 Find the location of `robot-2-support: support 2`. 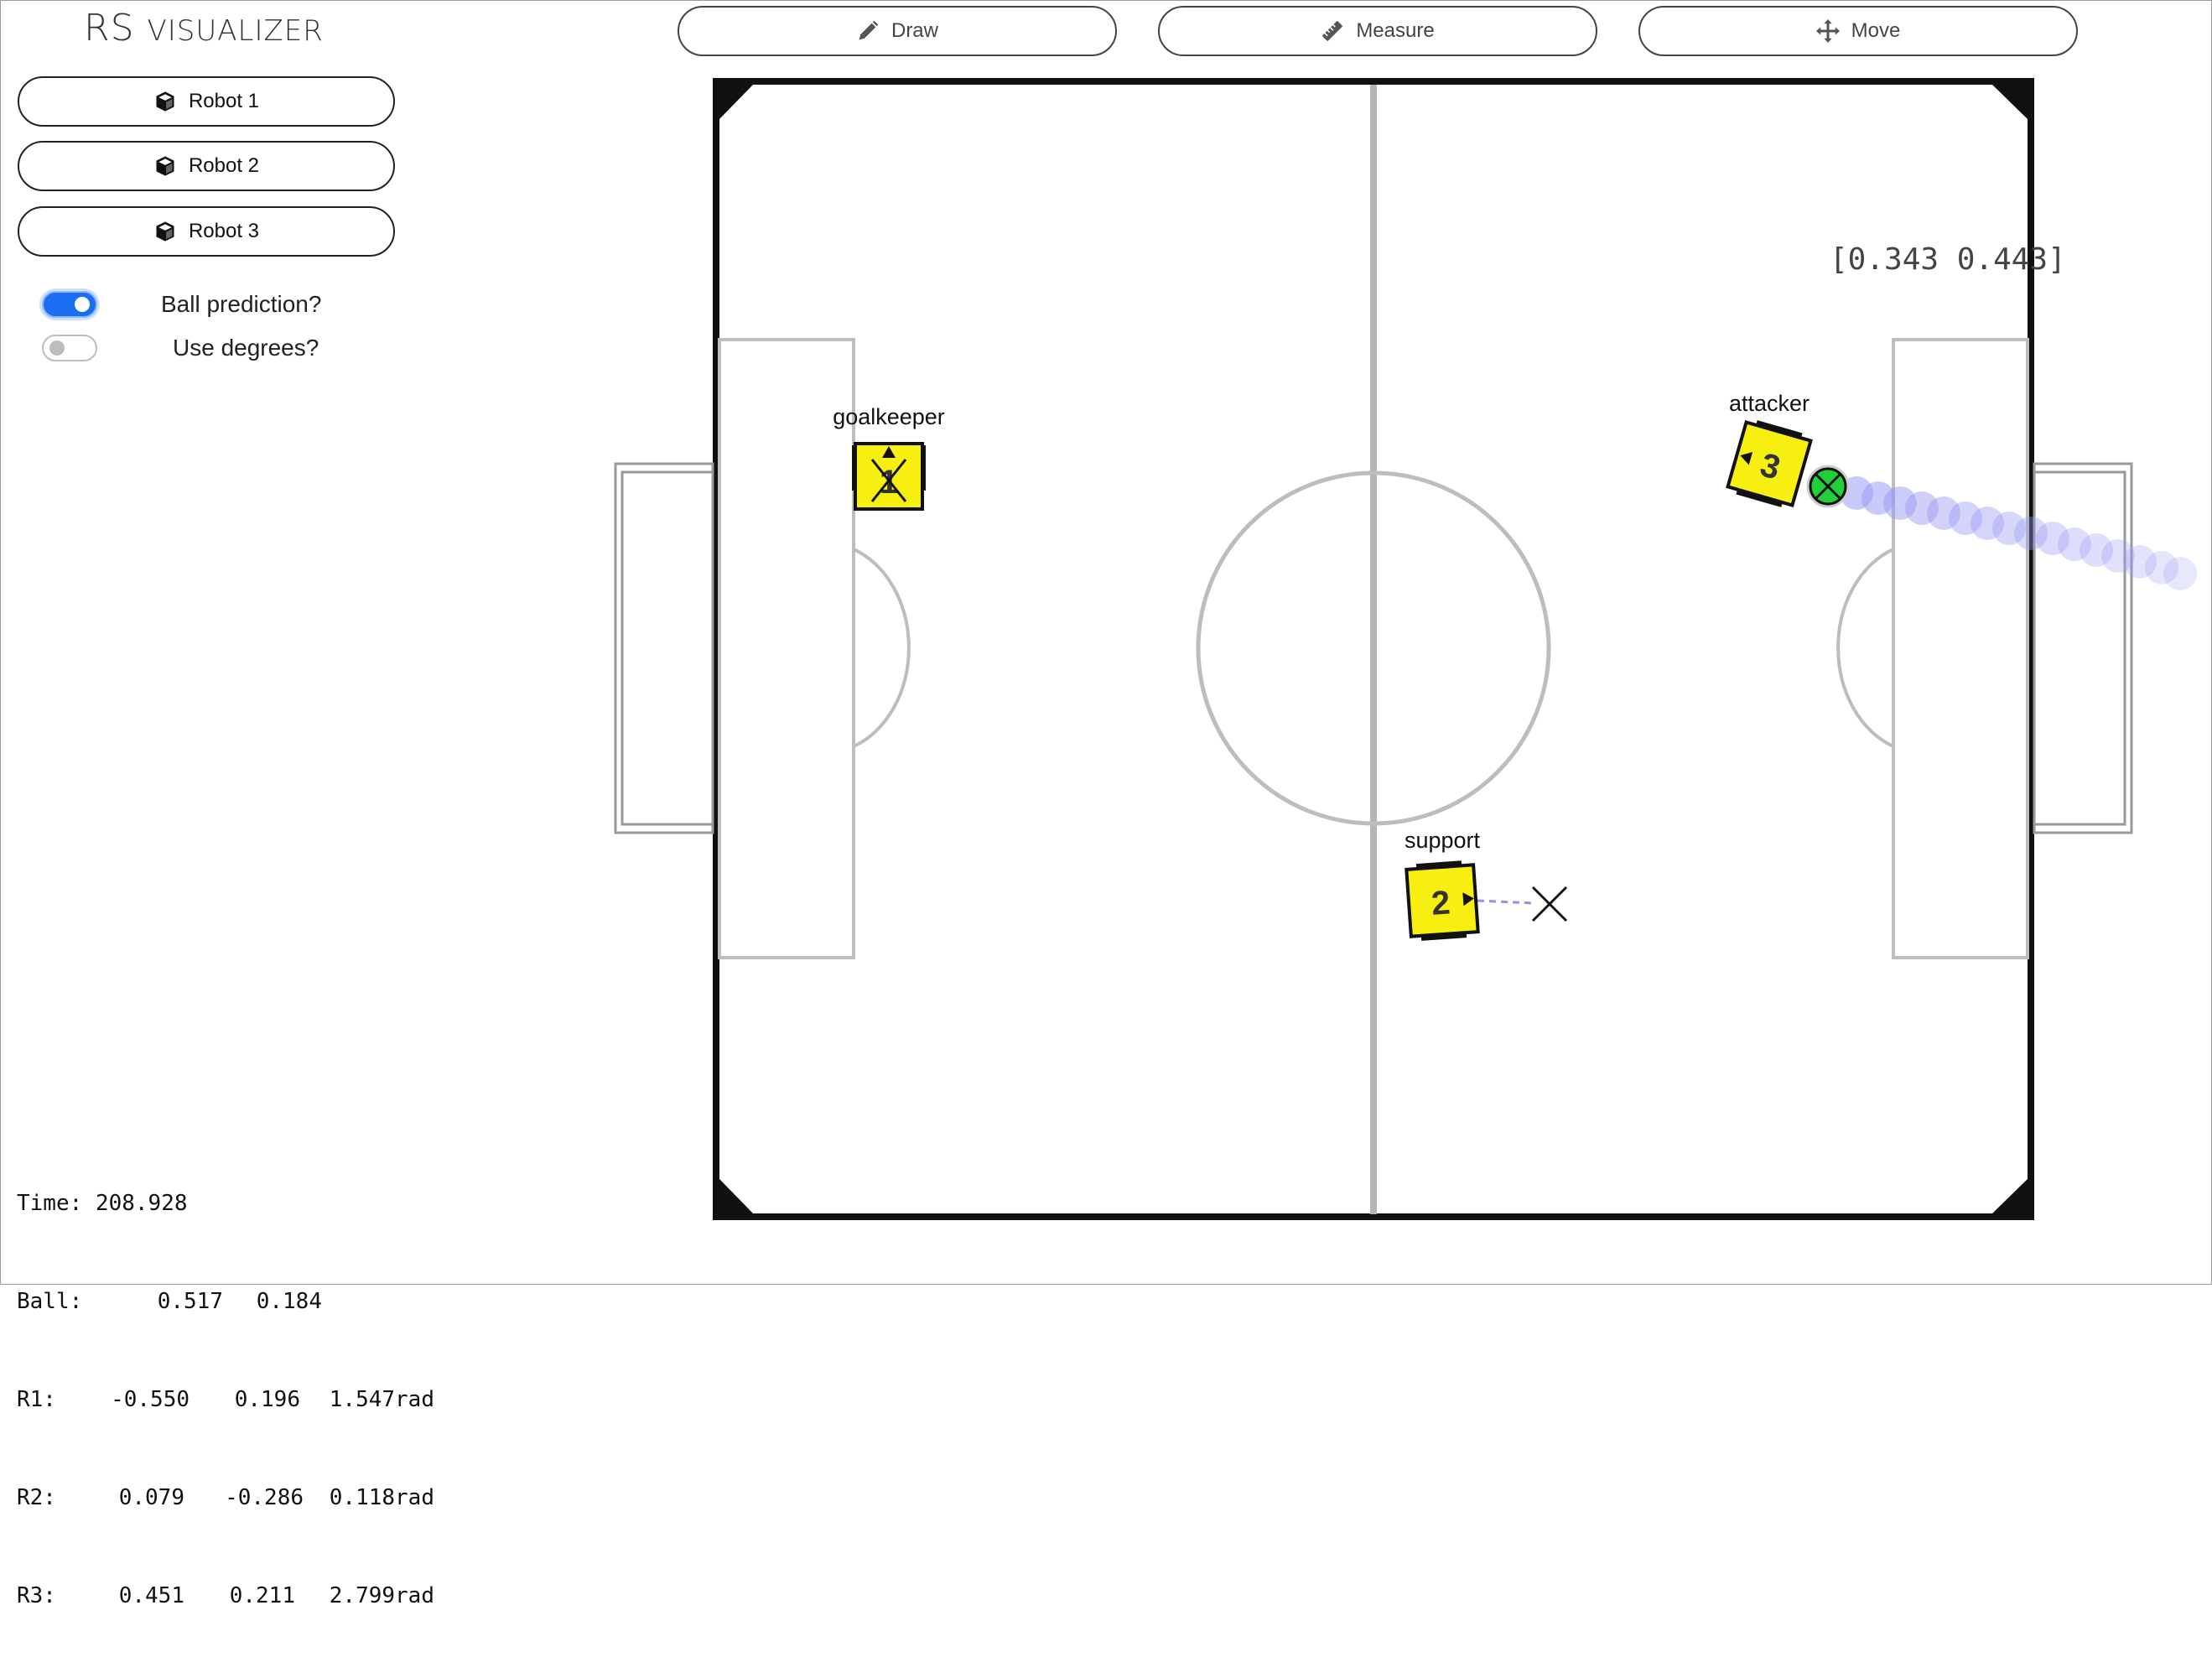

robot-2-support: support 2 is located at coordinates (1487, 885).